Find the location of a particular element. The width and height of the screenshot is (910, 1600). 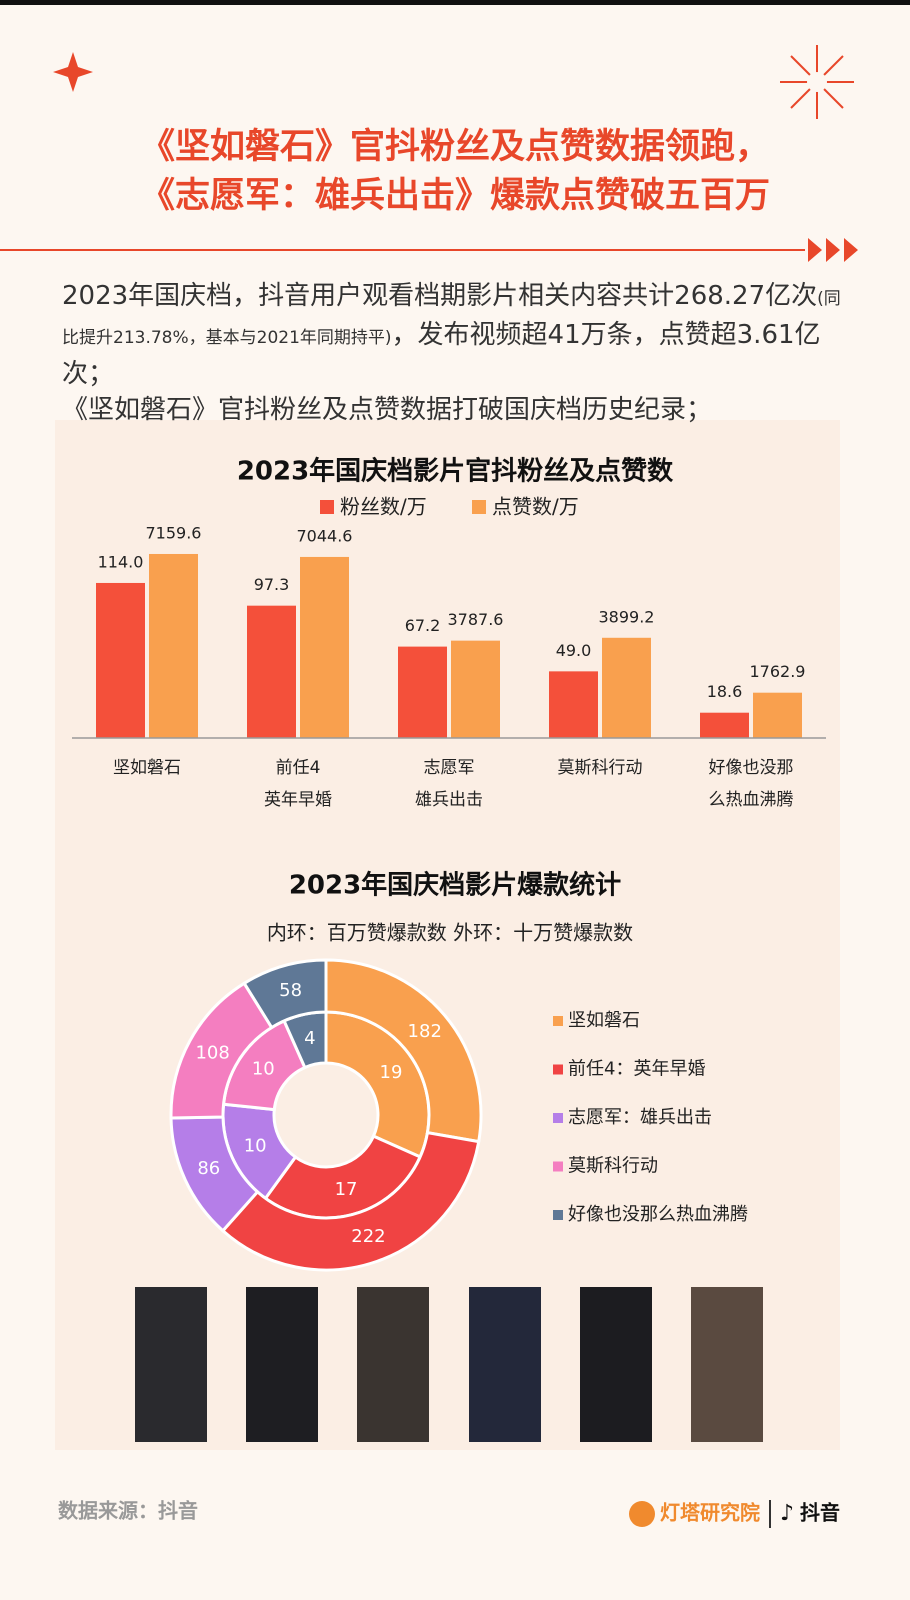

value-label: 1762.9 is located at coordinates (778, 671).